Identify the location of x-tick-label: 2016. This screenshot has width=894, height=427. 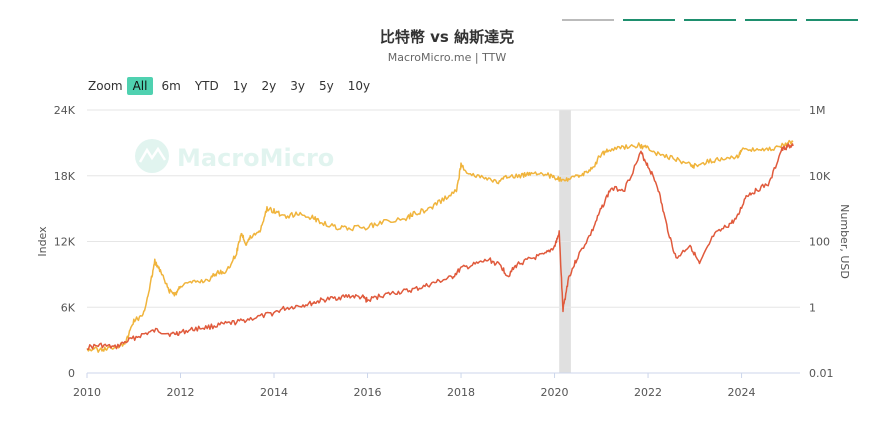
(368, 392).